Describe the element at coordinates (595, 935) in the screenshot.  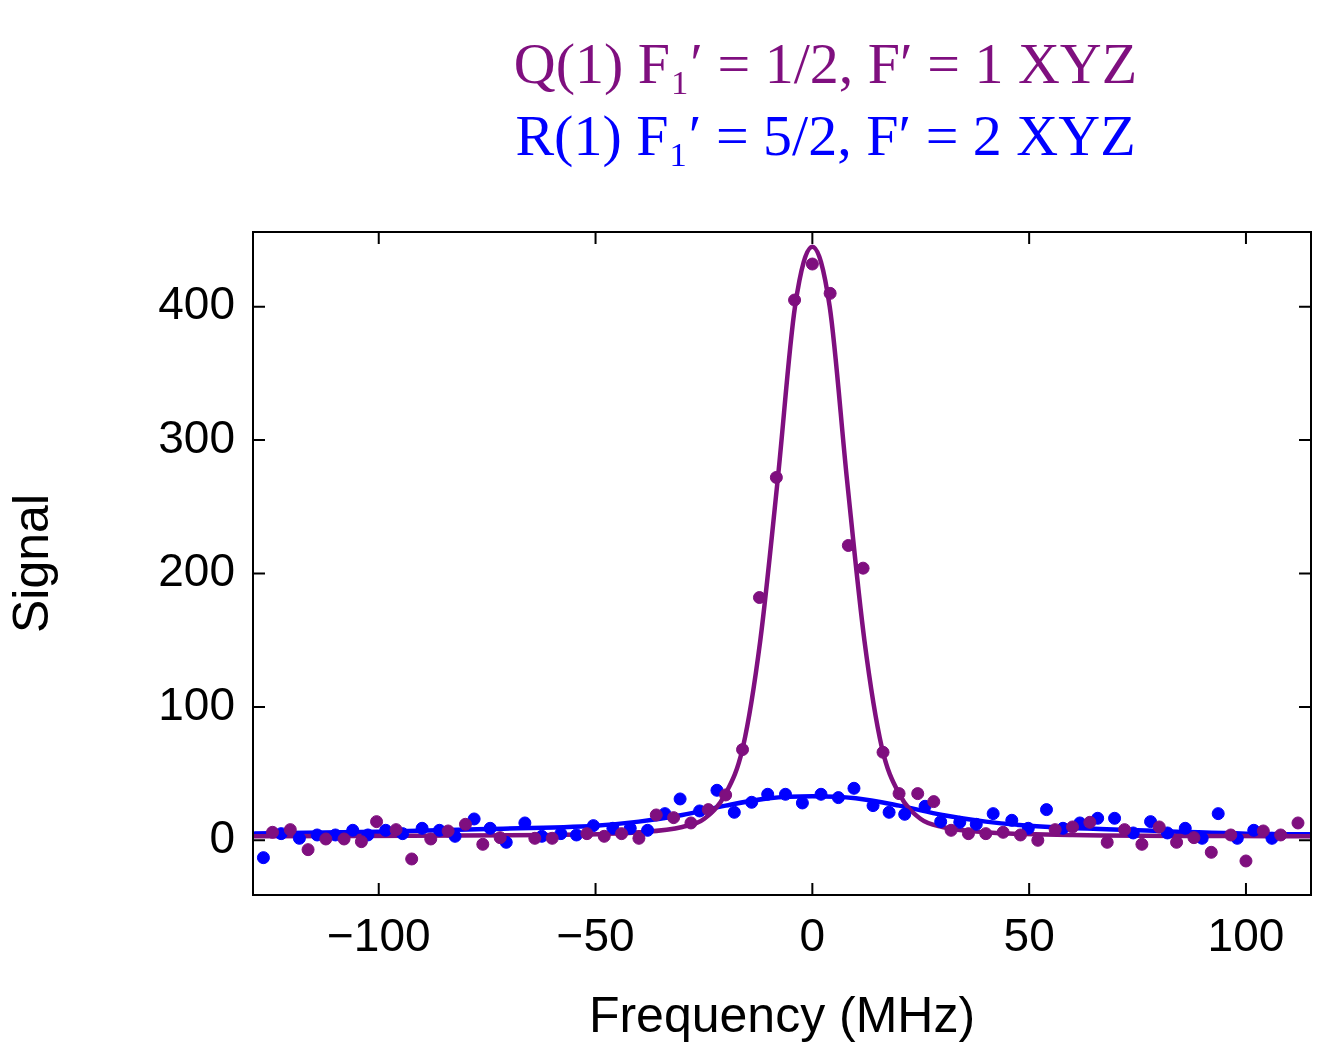
I see `x-tick-label: −50` at that location.